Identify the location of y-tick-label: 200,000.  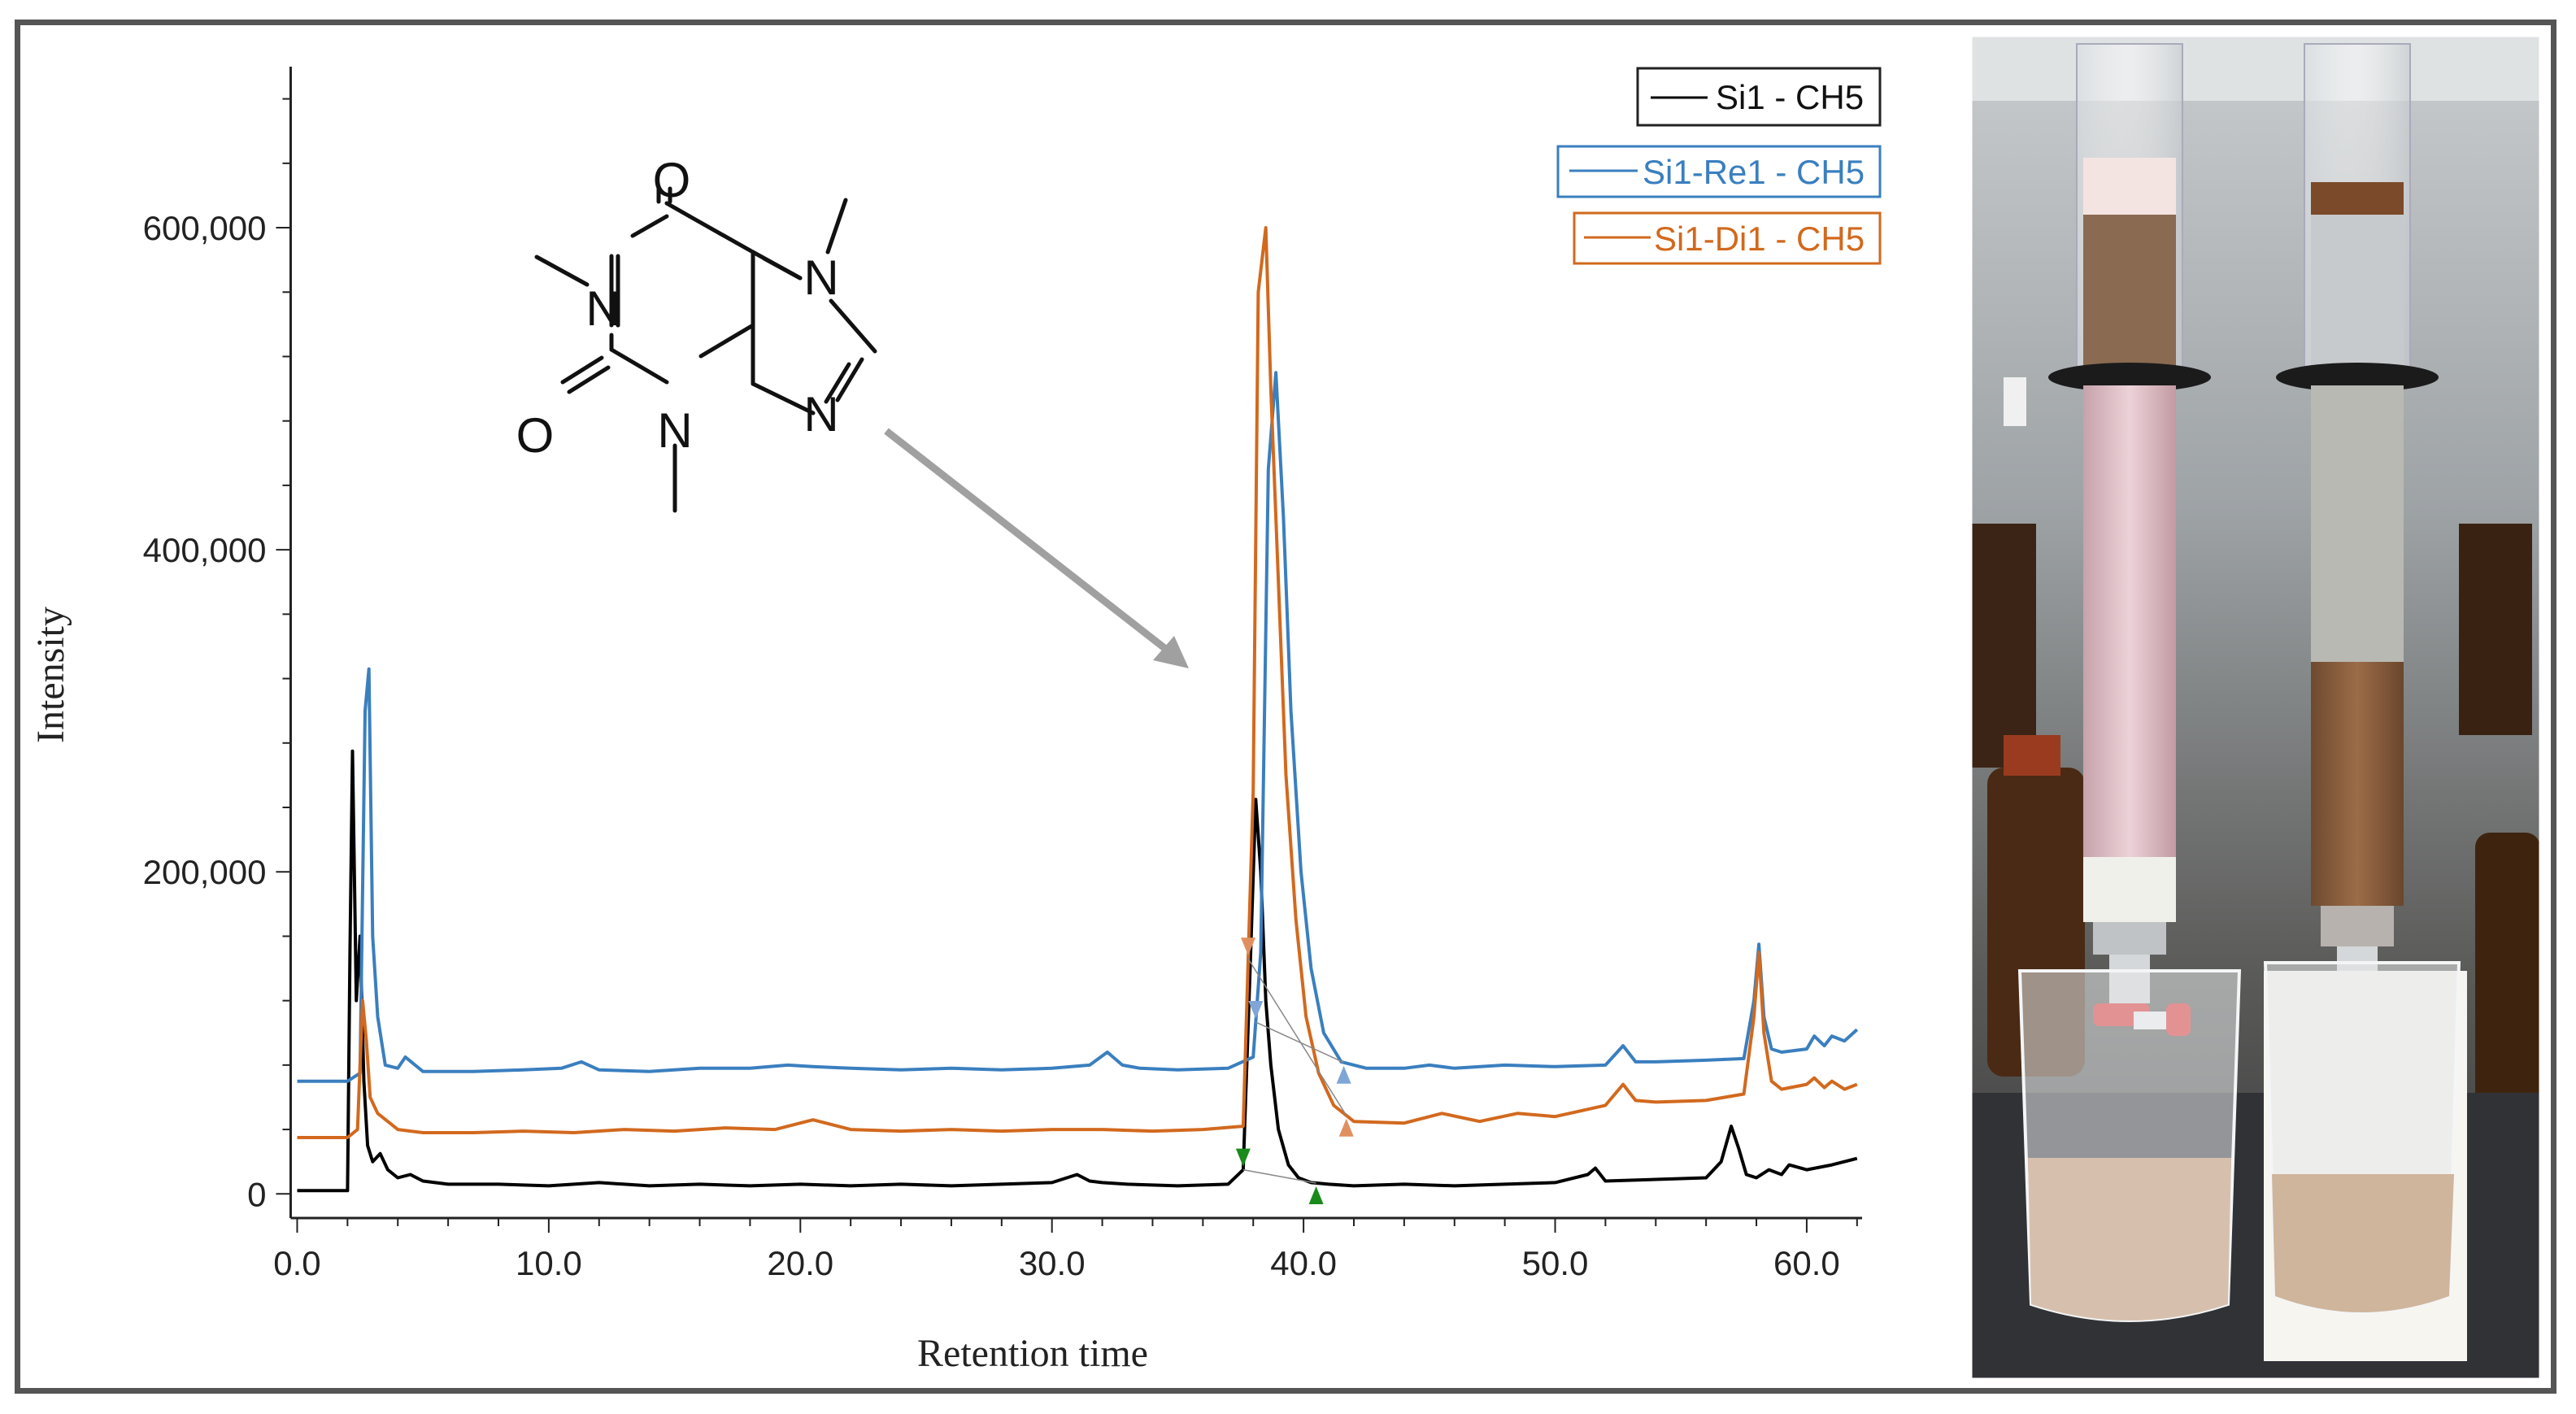
(205, 872).